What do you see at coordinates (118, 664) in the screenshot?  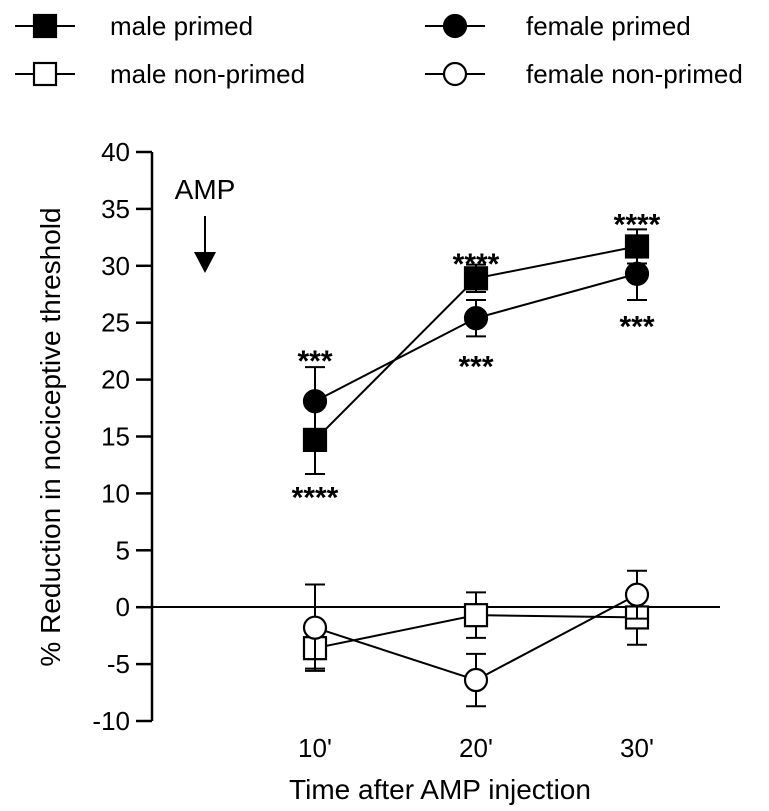 I see `y-tick-label: -5` at bounding box center [118, 664].